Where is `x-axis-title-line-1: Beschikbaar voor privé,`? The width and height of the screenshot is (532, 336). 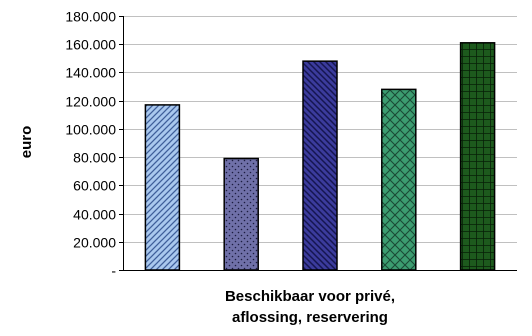
x-axis-title-line-1: Beschikbaar voor privé, is located at coordinates (310, 296).